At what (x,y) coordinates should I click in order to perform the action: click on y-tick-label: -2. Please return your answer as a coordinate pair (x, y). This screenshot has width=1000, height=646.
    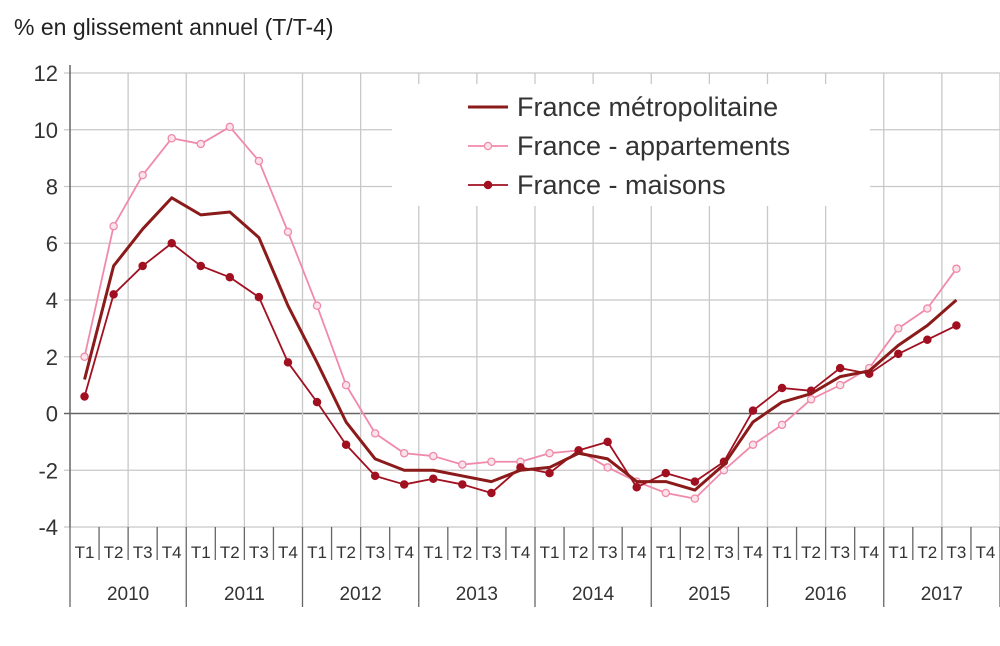
    Looking at the image, I should click on (48, 470).